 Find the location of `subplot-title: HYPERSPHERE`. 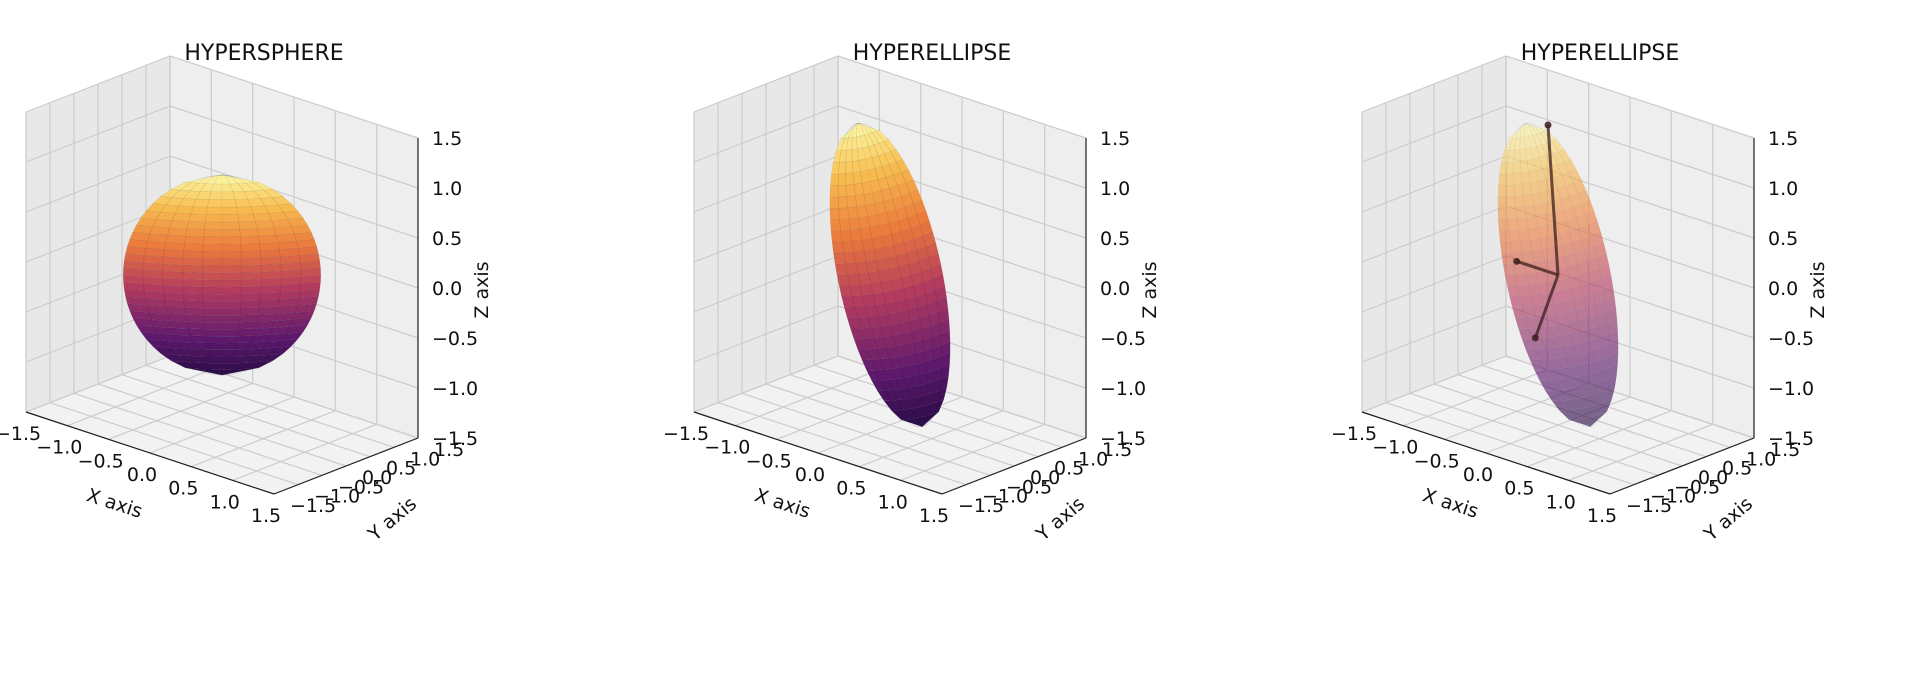

subplot-title: HYPERSPHERE is located at coordinates (263, 53).